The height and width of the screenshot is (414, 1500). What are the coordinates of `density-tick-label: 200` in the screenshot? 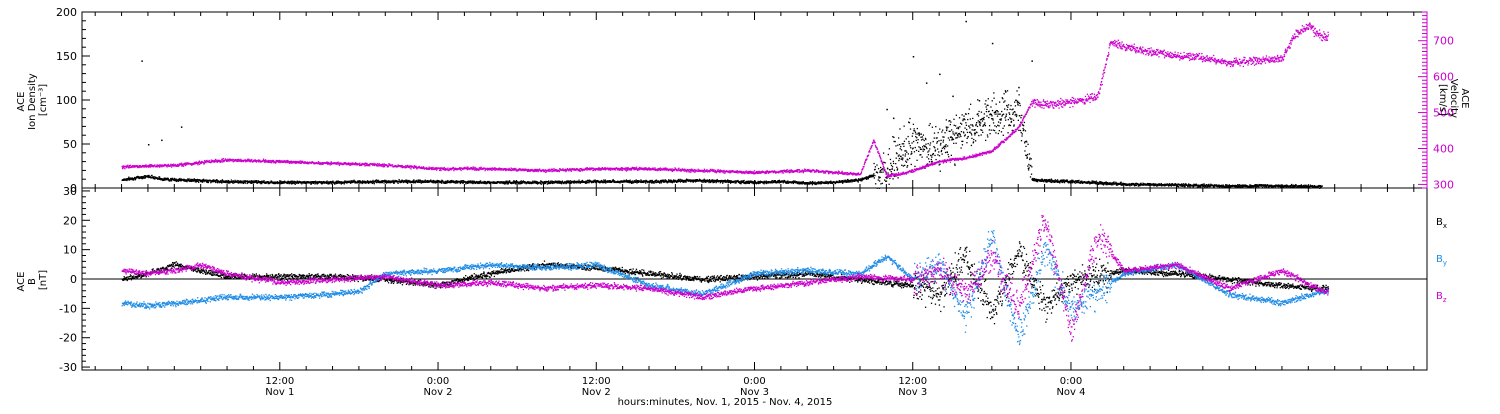 It's located at (66, 12).